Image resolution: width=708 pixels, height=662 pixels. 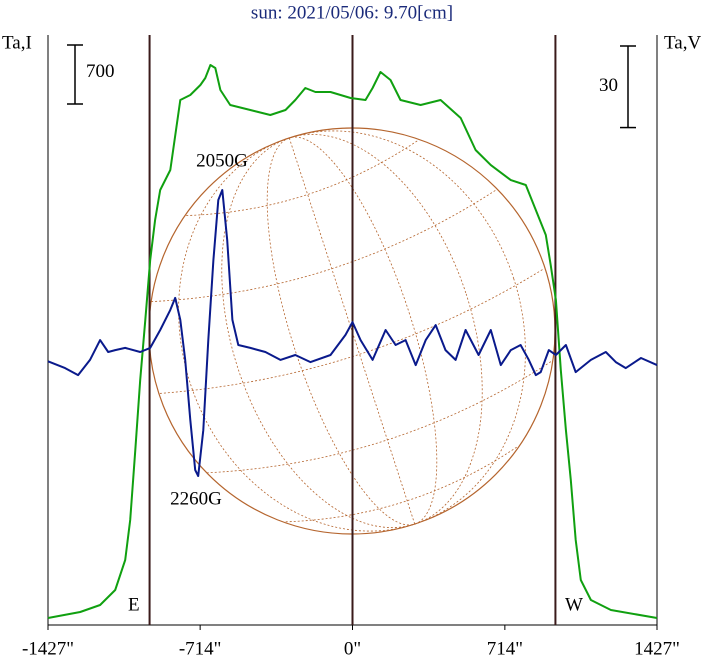 I want to click on scale-label: 30, so click(x=608, y=85).